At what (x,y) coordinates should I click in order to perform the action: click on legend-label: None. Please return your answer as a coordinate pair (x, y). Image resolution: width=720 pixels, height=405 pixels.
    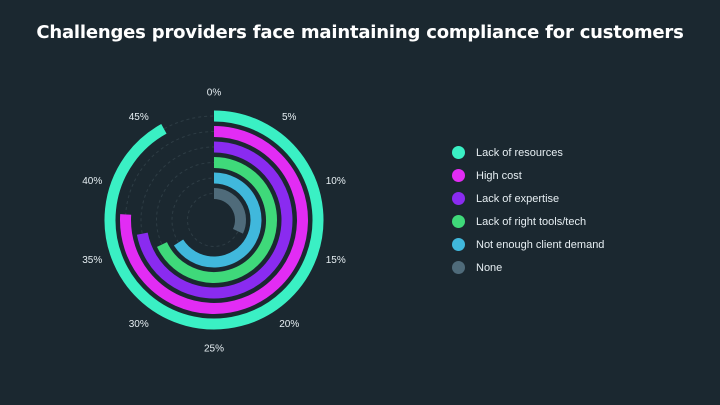
    Looking at the image, I should click on (489, 267).